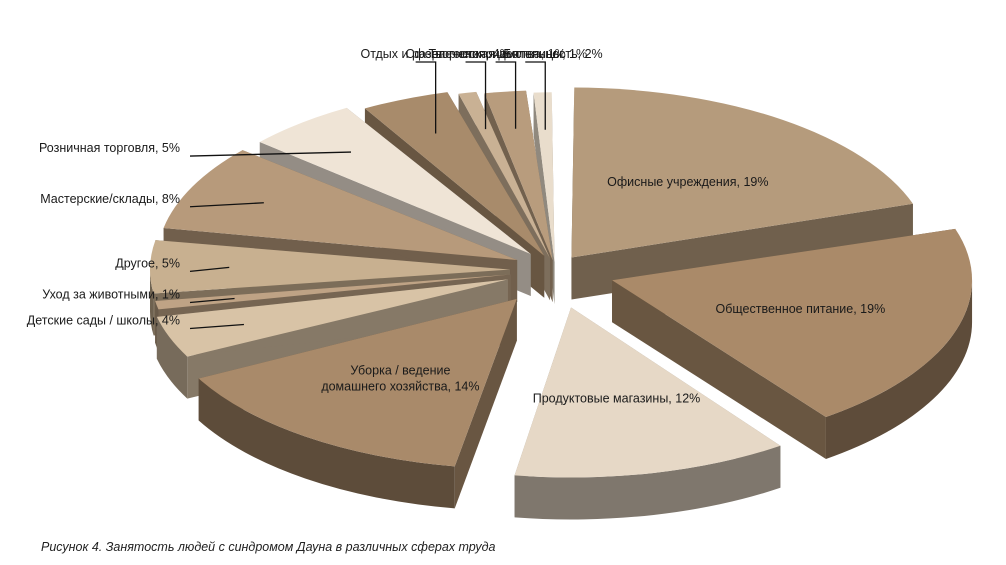 This screenshot has height=565, width=1006. What do you see at coordinates (147, 263) in the screenshot?
I see `slice-label: Другое, 5%` at bounding box center [147, 263].